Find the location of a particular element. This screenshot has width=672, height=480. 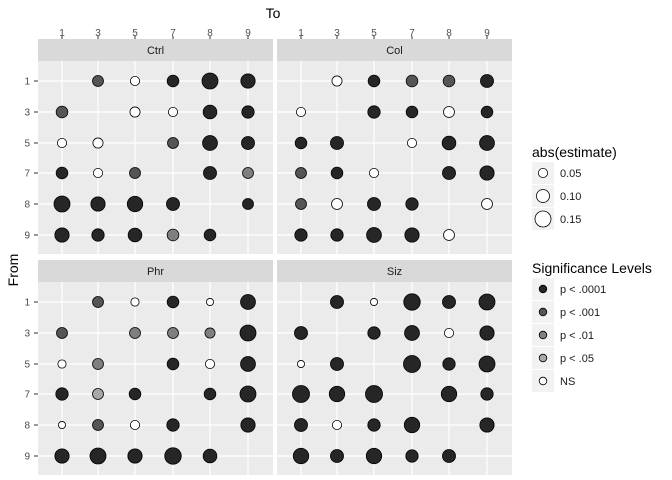

significance-legend-label: p < .01 is located at coordinates (577, 336).